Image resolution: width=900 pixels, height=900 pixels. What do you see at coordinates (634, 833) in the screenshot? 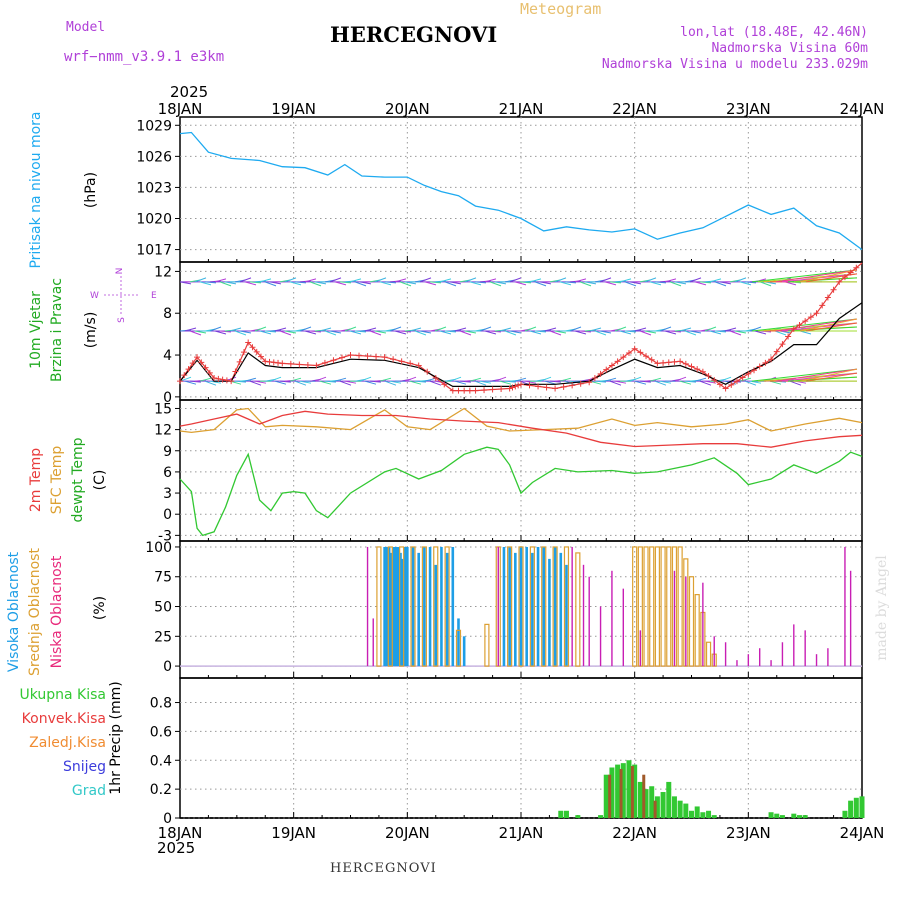
I see `x-tick-label-bottom: 22JAN` at bounding box center [634, 833].